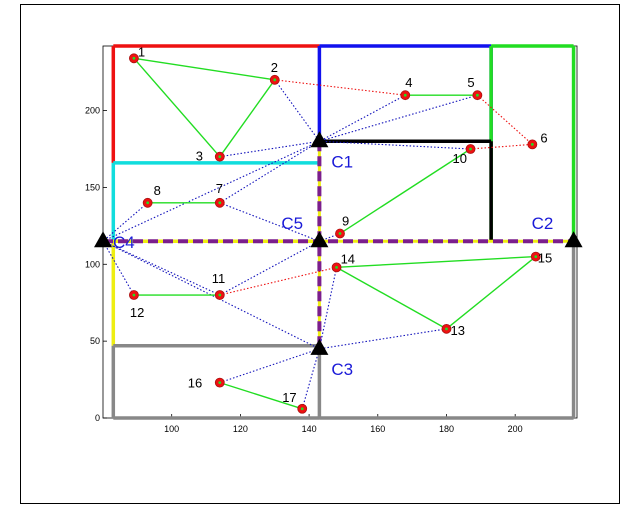 The width and height of the screenshot is (643, 509). Describe the element at coordinates (345, 221) in the screenshot. I see `node-label: 9` at that location.